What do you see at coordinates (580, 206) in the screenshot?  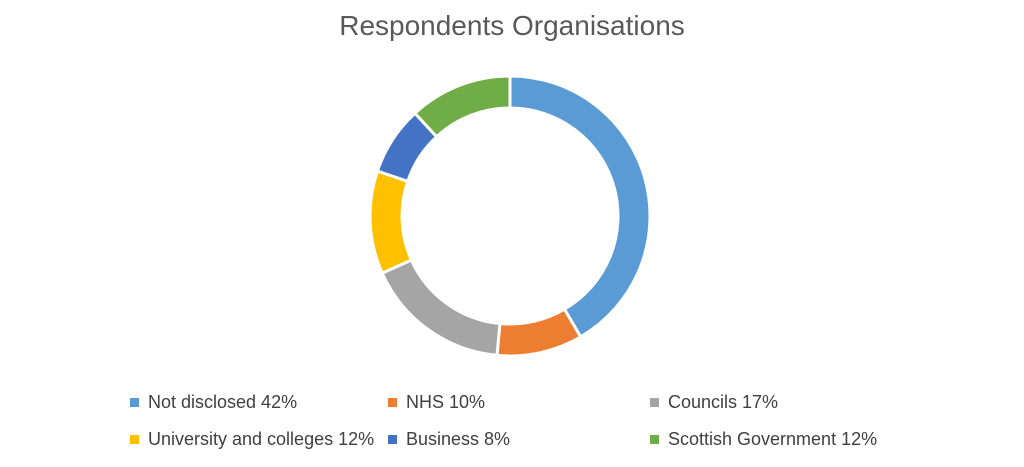 I see `donut-slice-not-disclosed` at bounding box center [580, 206].